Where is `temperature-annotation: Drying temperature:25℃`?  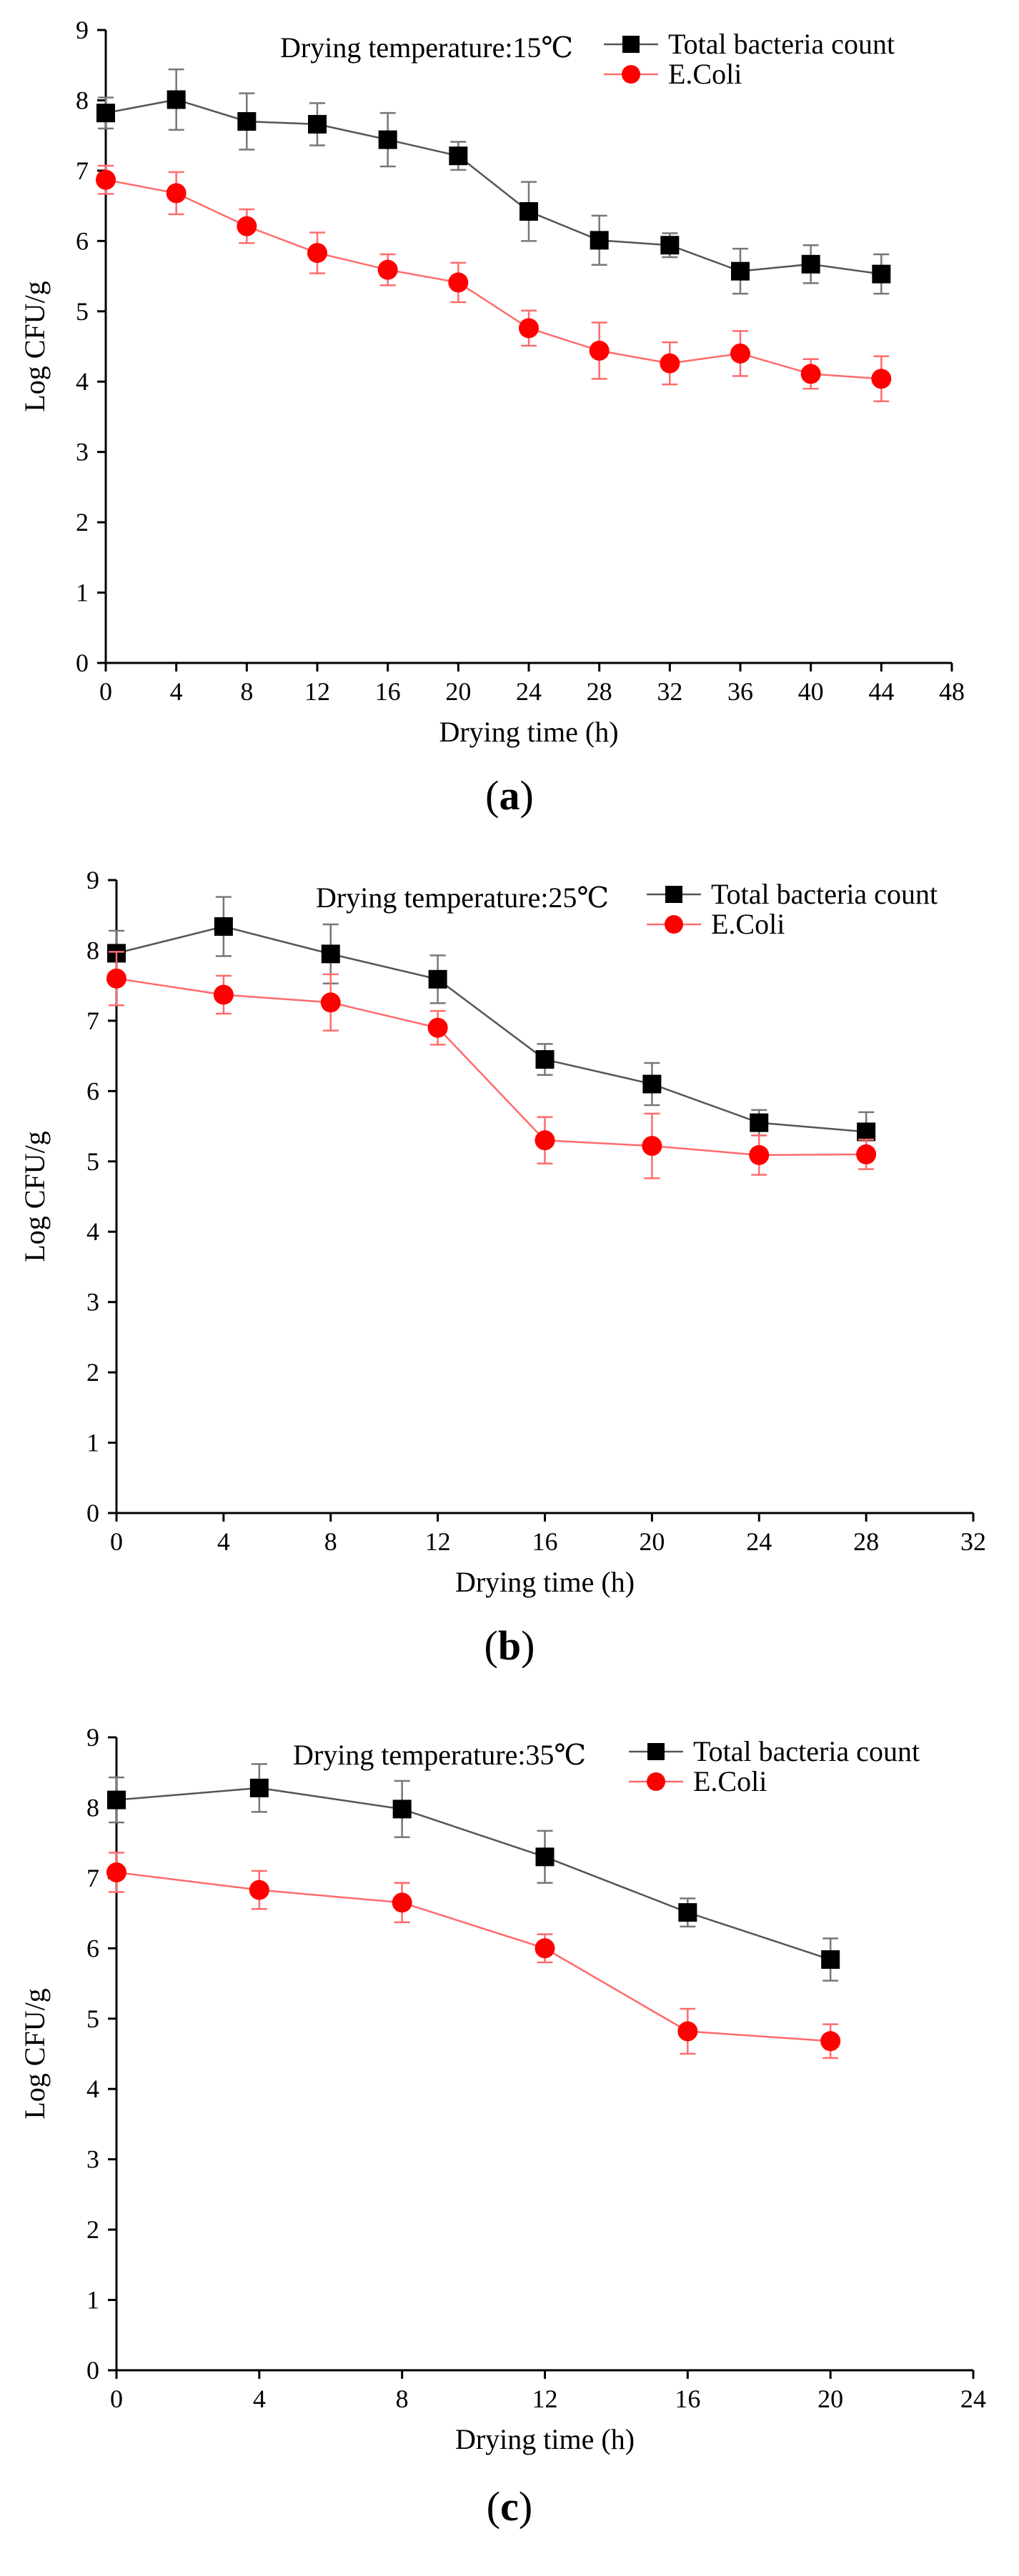
temperature-annotation: Drying temperature:25℃ is located at coordinates (463, 898).